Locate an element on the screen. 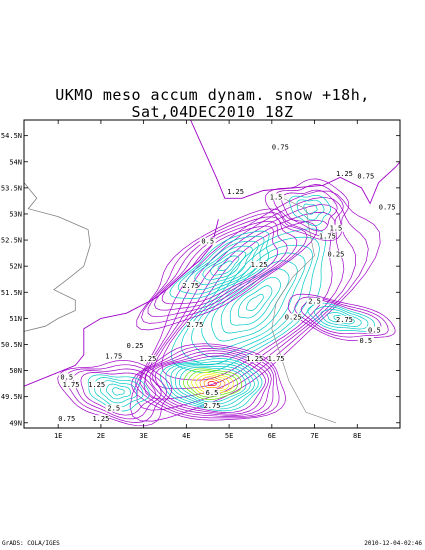  coastline-north is located at coordinates (295, 162).